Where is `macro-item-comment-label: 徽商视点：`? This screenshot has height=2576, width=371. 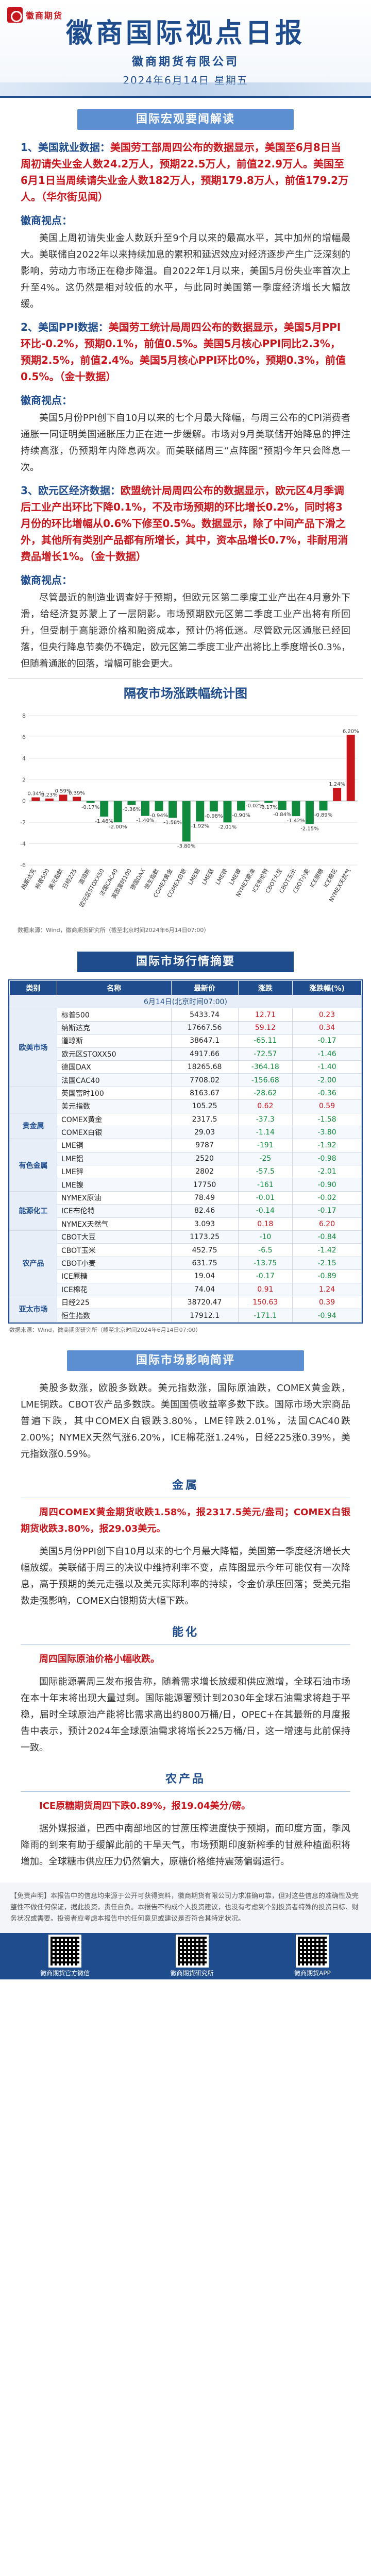 macro-item-comment-label: 徽商视点： is located at coordinates (46, 220).